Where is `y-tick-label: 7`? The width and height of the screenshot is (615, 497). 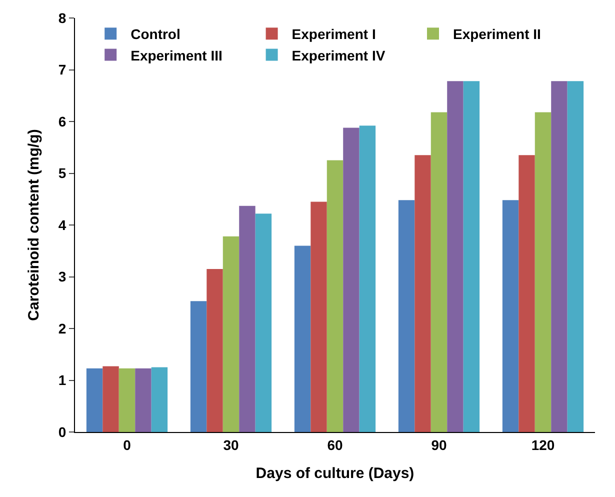 y-tick-label: 7 is located at coordinates (62, 70).